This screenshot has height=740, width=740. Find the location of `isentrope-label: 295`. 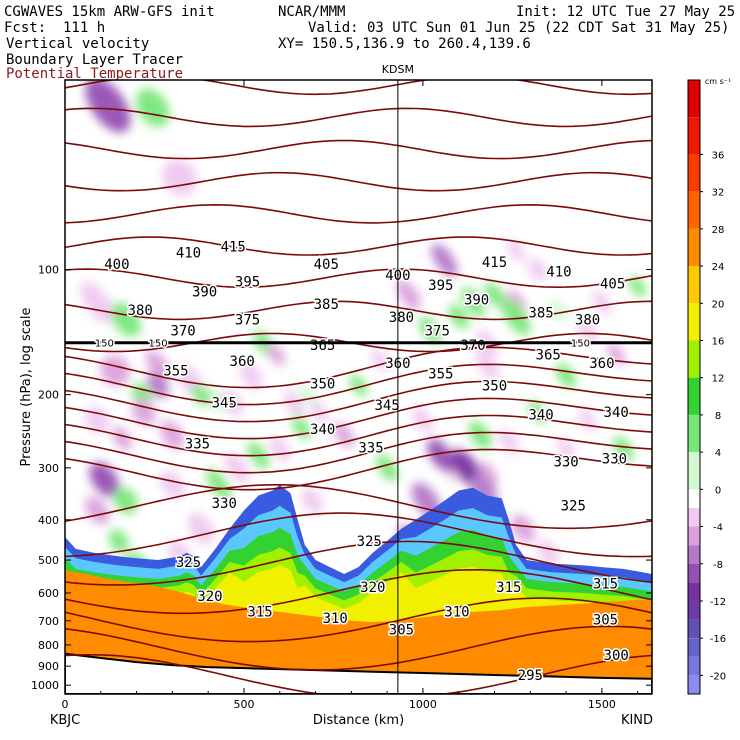

isentrope-label: 295 is located at coordinates (530, 676).